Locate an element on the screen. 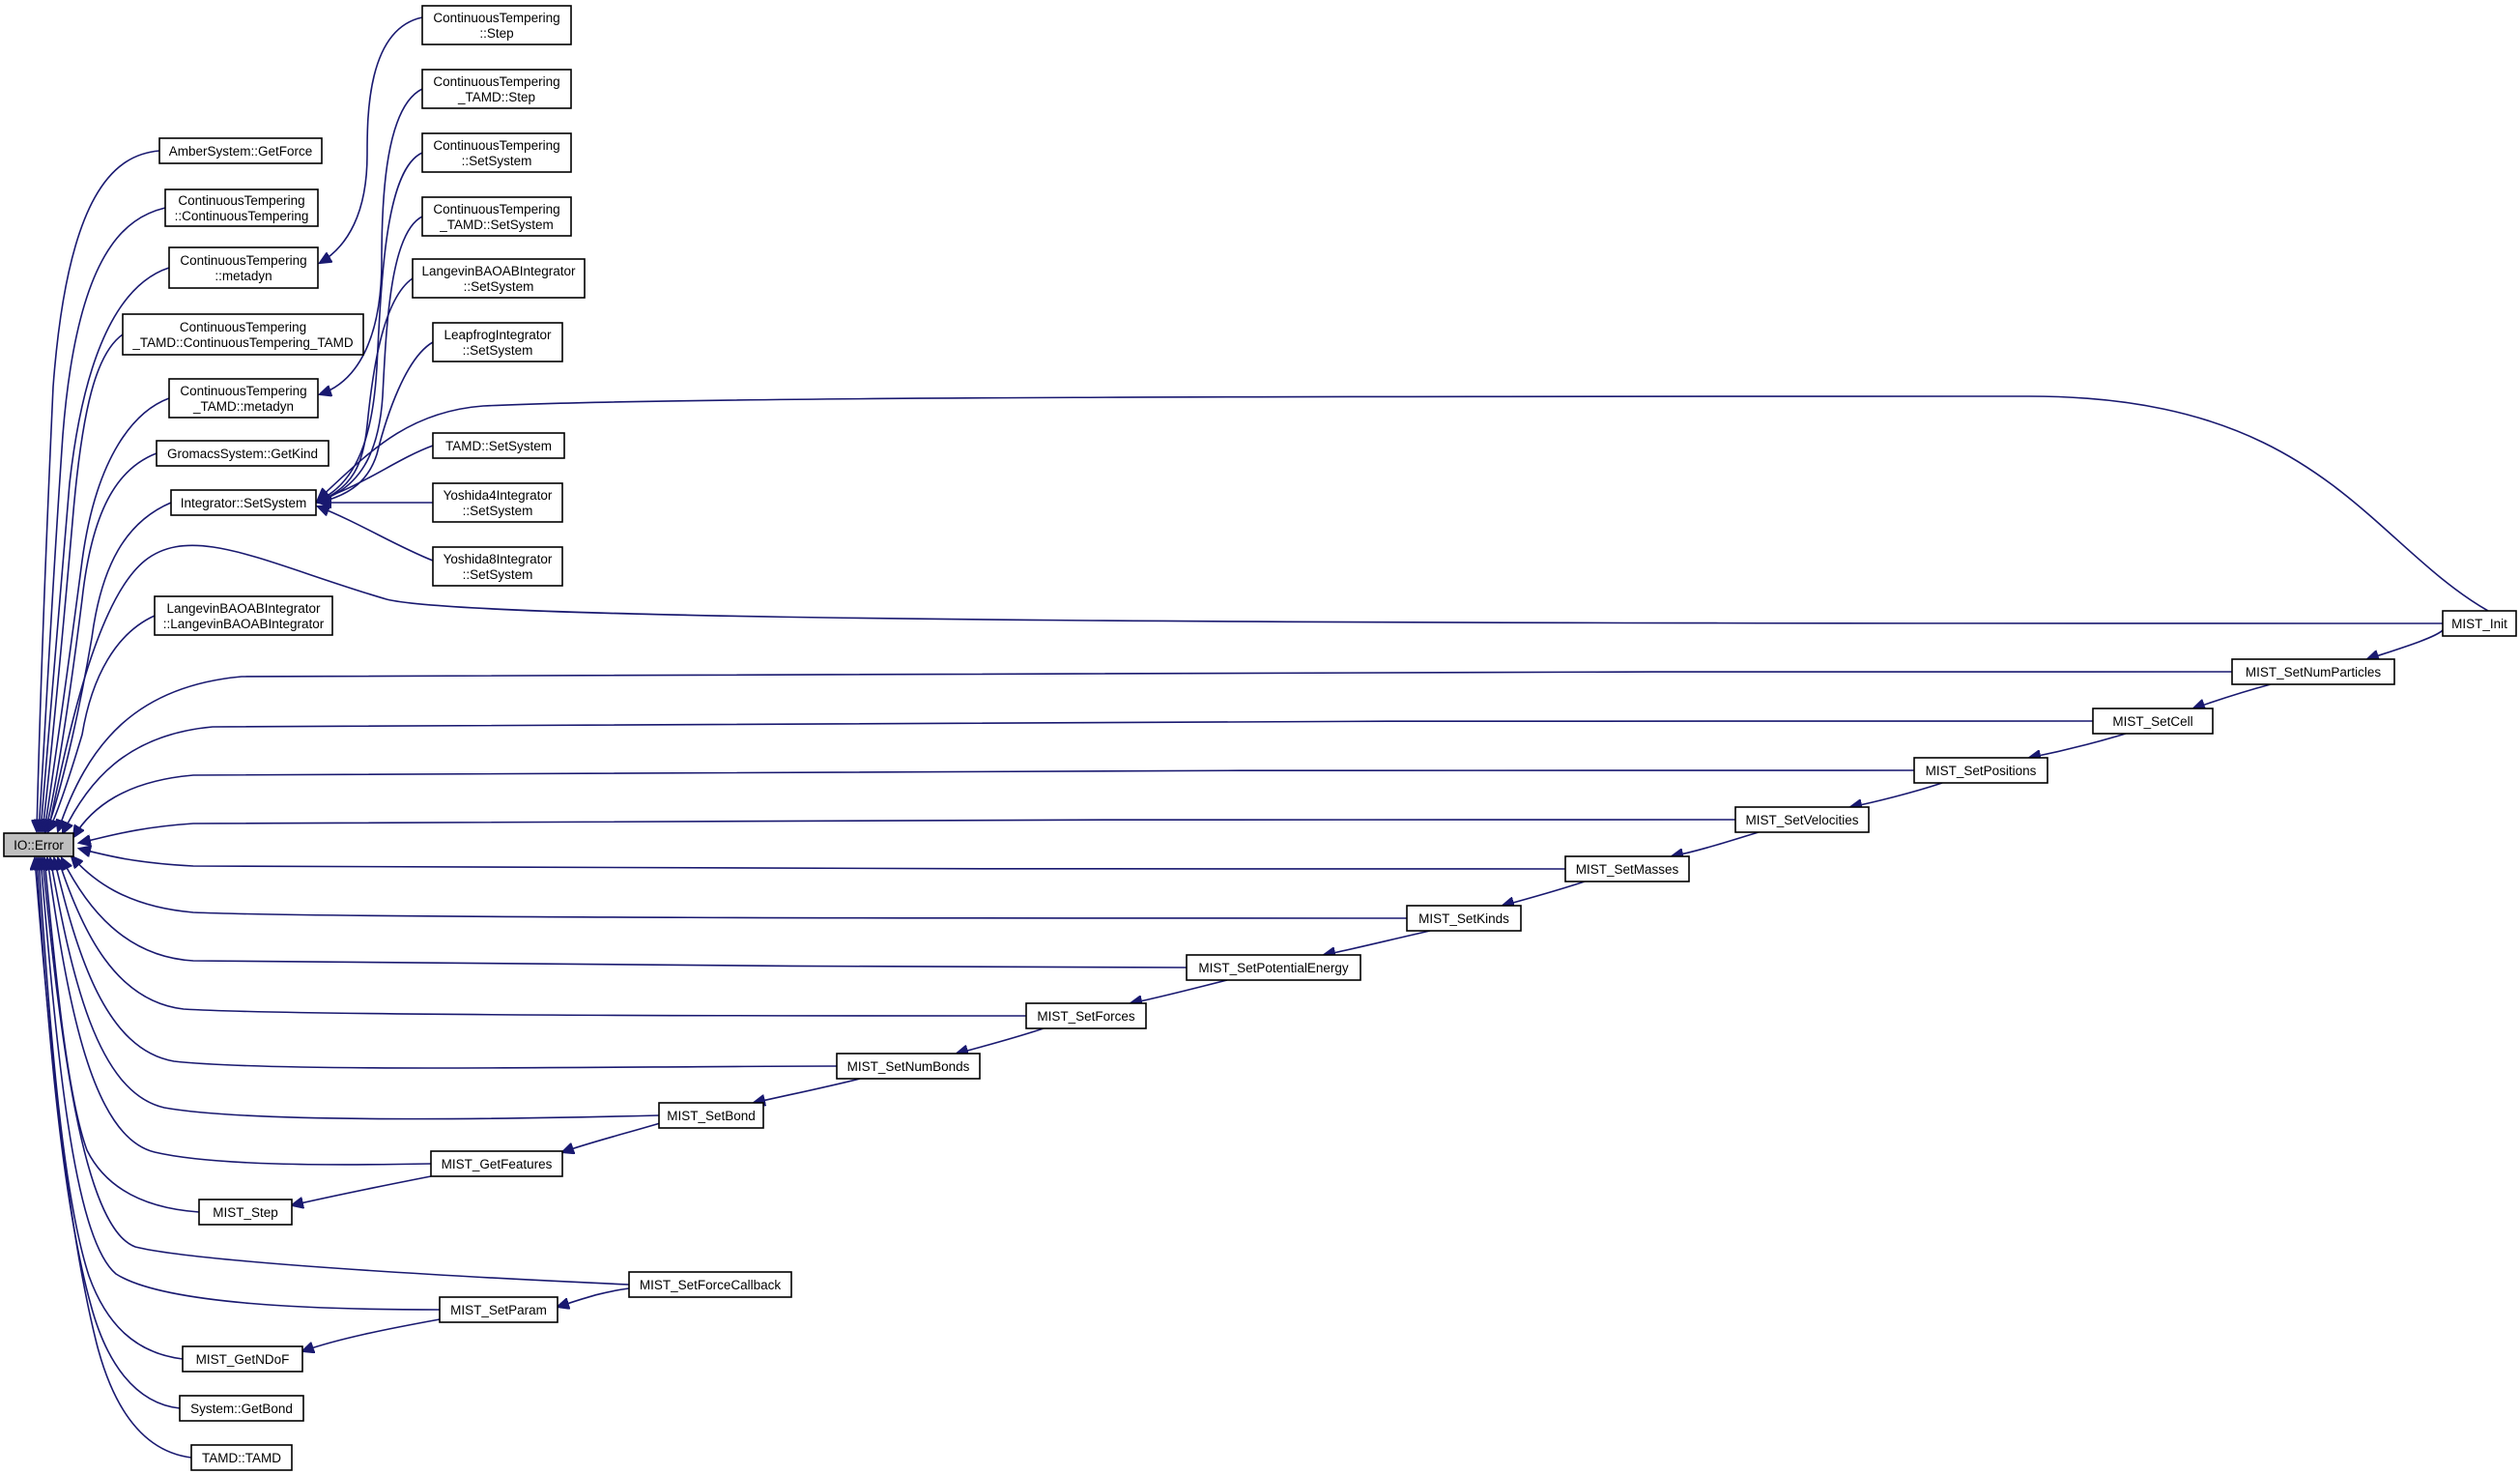 The image size is (2520, 1474). node-getndof: MIST_GetNDoF is located at coordinates (243, 1359).